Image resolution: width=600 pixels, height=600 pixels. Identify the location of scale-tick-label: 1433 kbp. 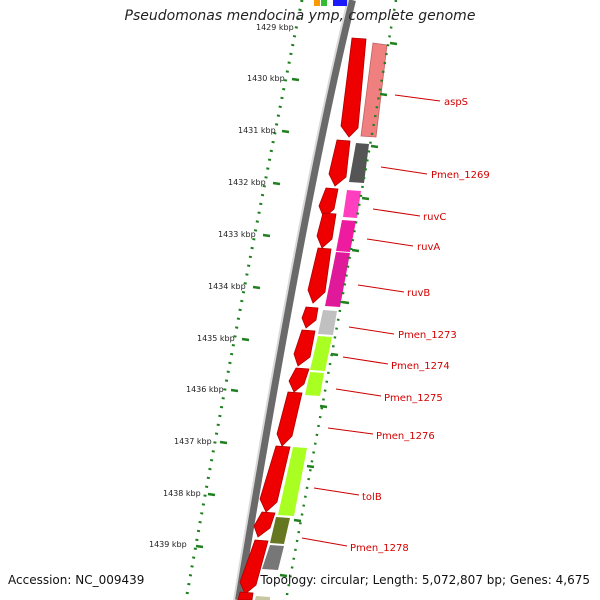
(237, 234).